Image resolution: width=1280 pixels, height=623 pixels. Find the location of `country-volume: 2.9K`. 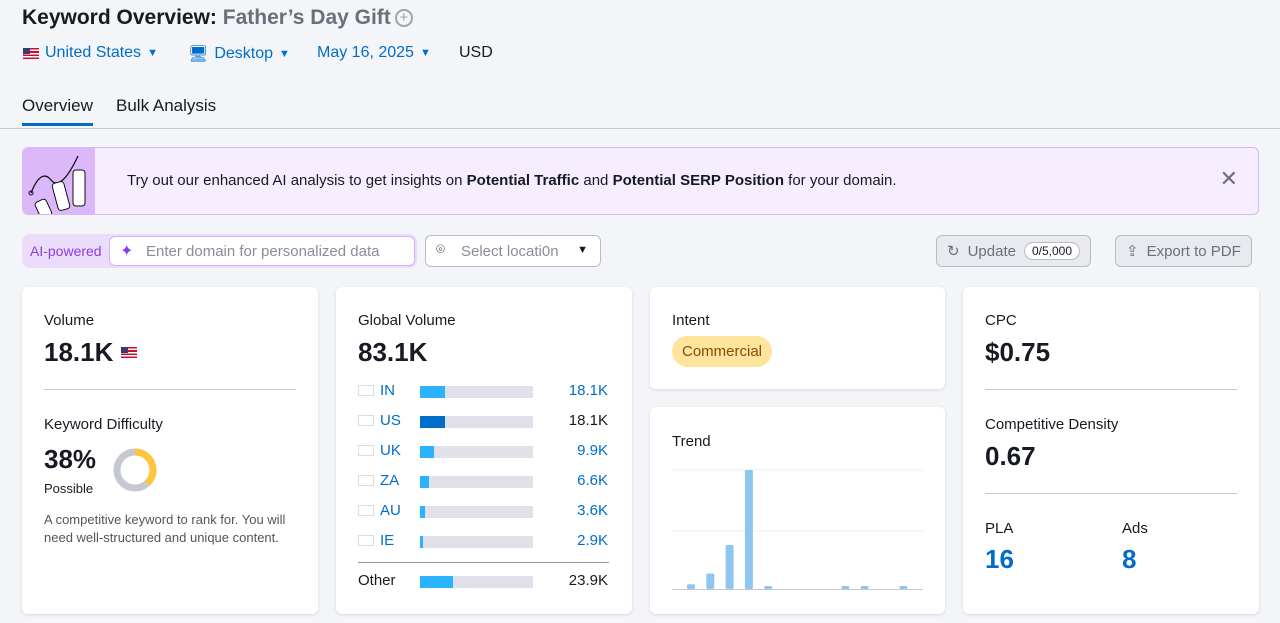

country-volume: 2.9K is located at coordinates (592, 540).